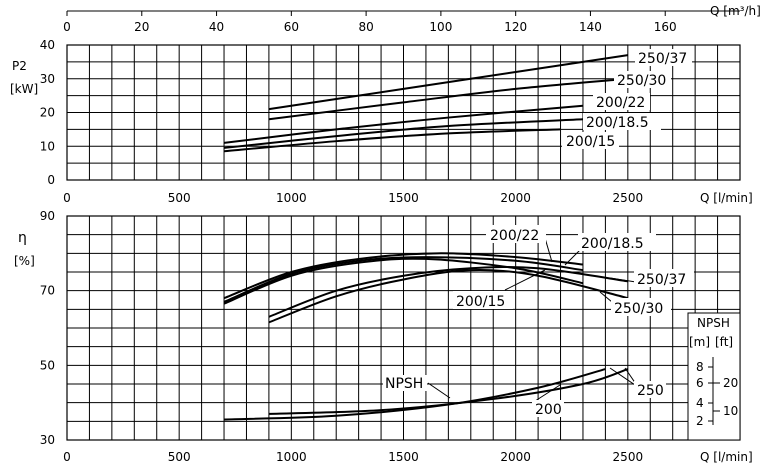 The image size is (776, 473). What do you see at coordinates (19, 66) in the screenshot?
I see `power-axis-title: P2` at bounding box center [19, 66].